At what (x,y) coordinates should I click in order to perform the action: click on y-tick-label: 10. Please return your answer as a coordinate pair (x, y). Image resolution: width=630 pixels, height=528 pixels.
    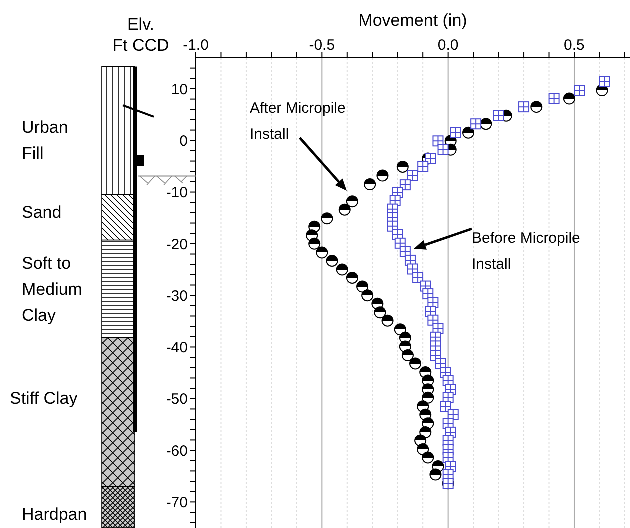
    Looking at the image, I should click on (179, 89).